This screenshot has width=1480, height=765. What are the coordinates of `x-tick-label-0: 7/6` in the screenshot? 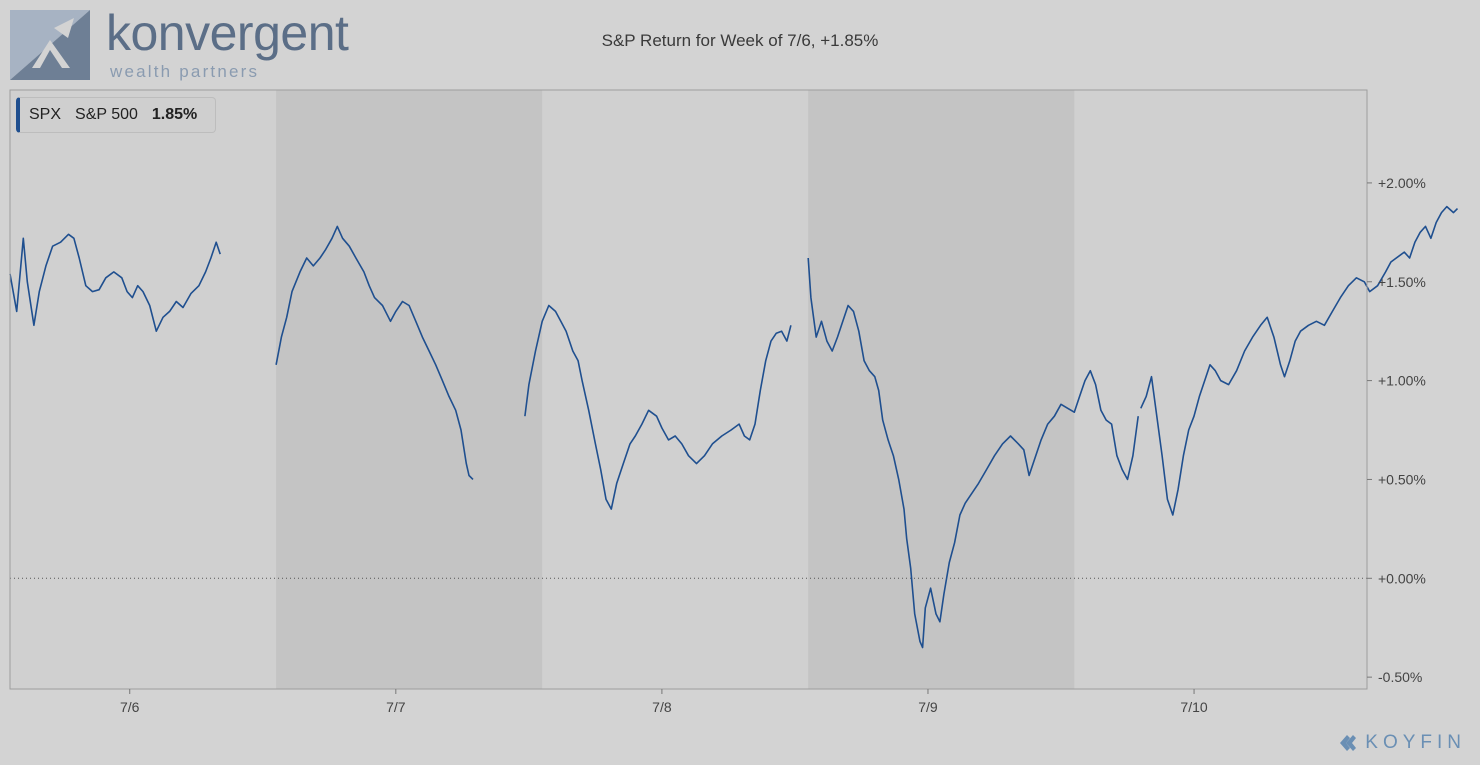 It's located at (130, 707).